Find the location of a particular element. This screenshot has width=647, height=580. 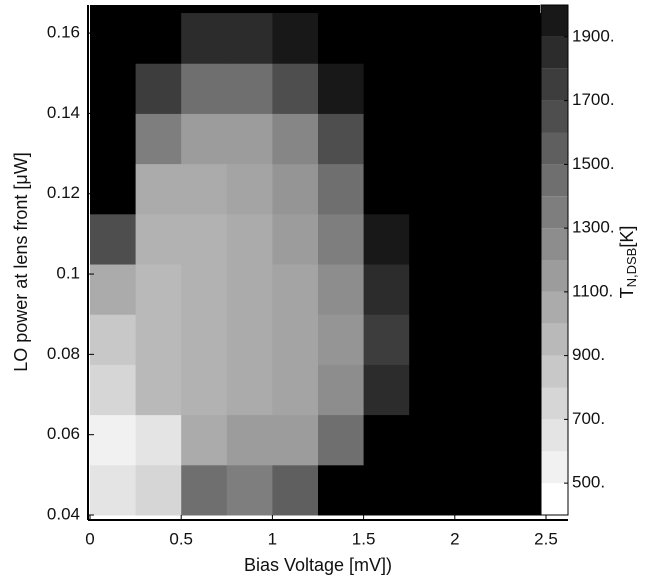

colorbar-frame is located at coordinates (554, 260).